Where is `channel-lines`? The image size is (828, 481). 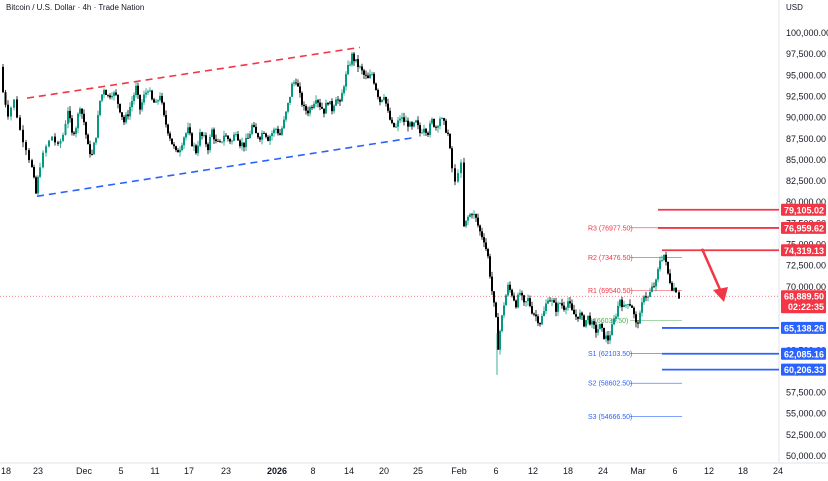
channel-lines is located at coordinates (219, 122).